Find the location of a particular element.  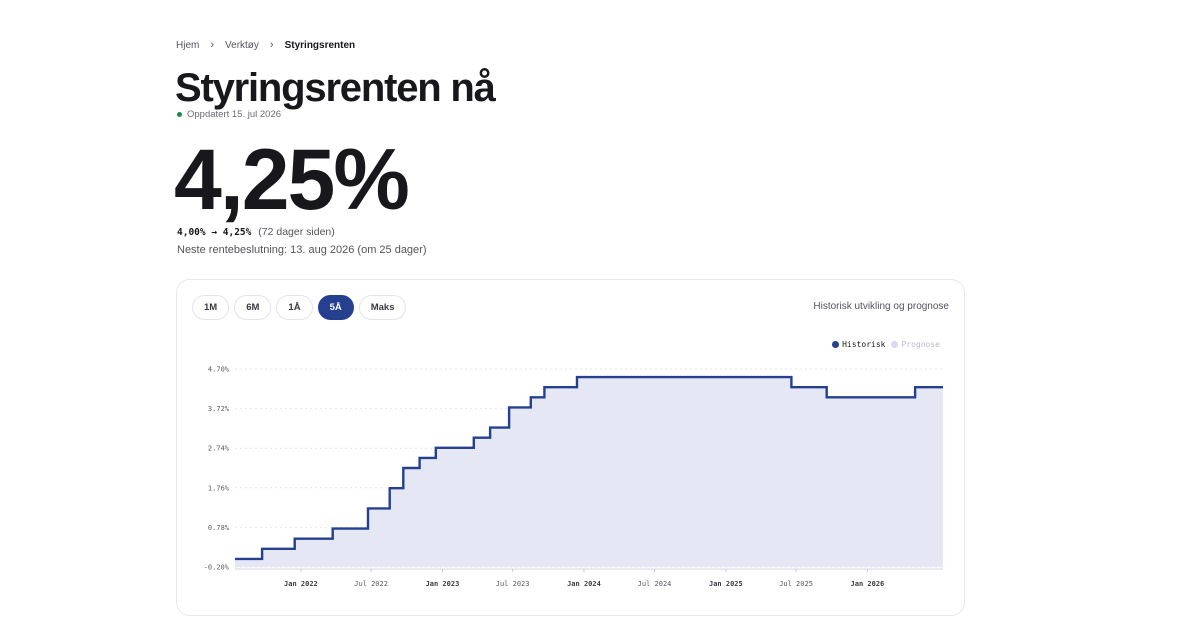

x-tick-label: Jul 2023 is located at coordinates (513, 584).